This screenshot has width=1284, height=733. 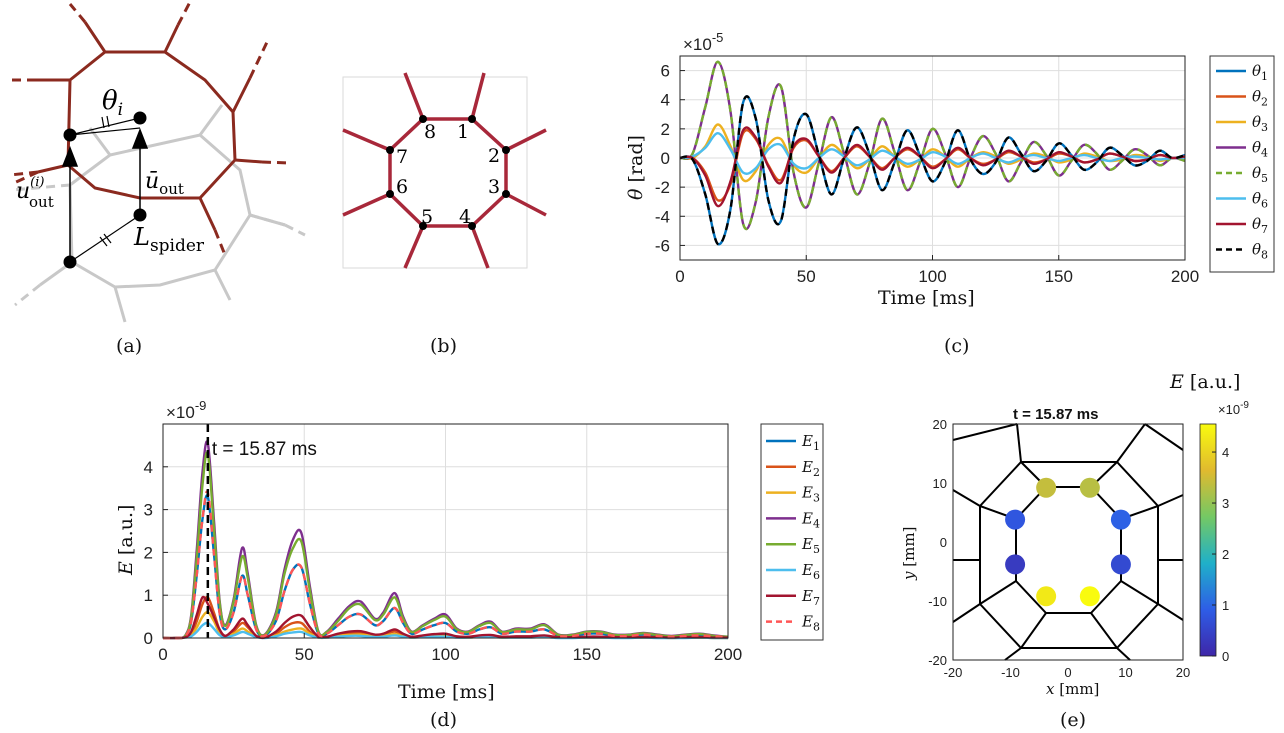 What do you see at coordinates (1010, 672) in the screenshot?
I see `x-tick-label: -10` at bounding box center [1010, 672].